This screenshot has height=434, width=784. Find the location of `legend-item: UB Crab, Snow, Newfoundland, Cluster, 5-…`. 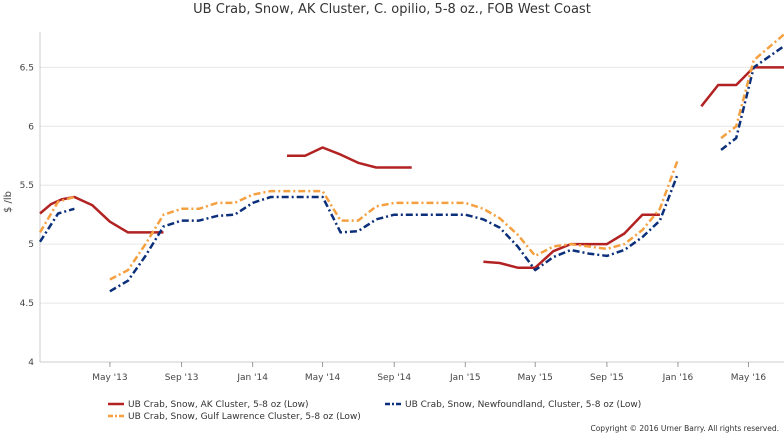

legend-item: UB Crab, Snow, Newfoundland, Cluster, 5-… is located at coordinates (513, 405).